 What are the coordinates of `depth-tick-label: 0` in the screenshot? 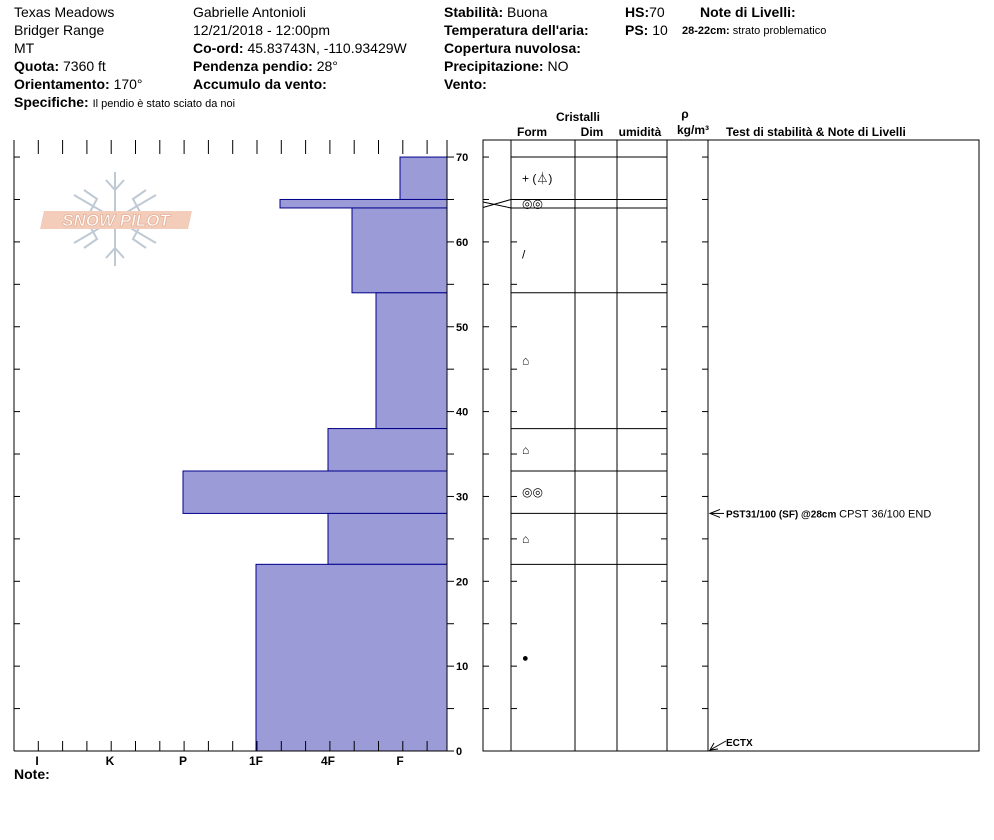 It's located at (459, 752).